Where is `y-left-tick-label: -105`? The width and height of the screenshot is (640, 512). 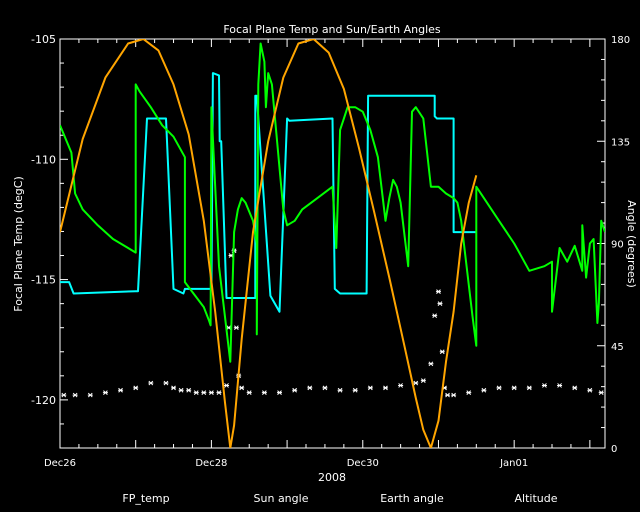
y-left-tick-label: -105 is located at coordinates (43, 39).